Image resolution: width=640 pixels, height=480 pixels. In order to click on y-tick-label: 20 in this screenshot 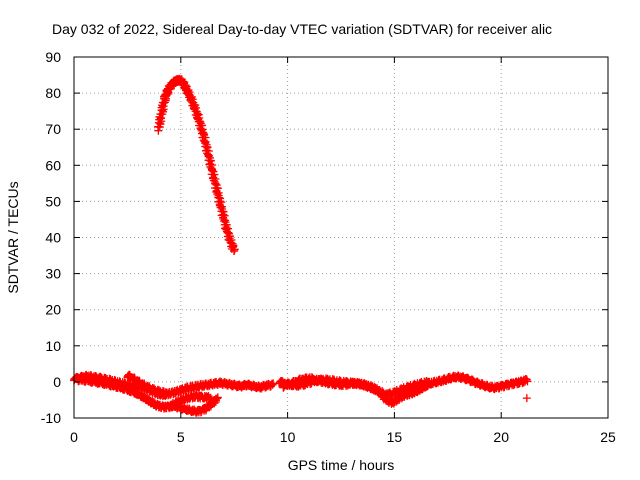, I will do `click(53, 310)`.